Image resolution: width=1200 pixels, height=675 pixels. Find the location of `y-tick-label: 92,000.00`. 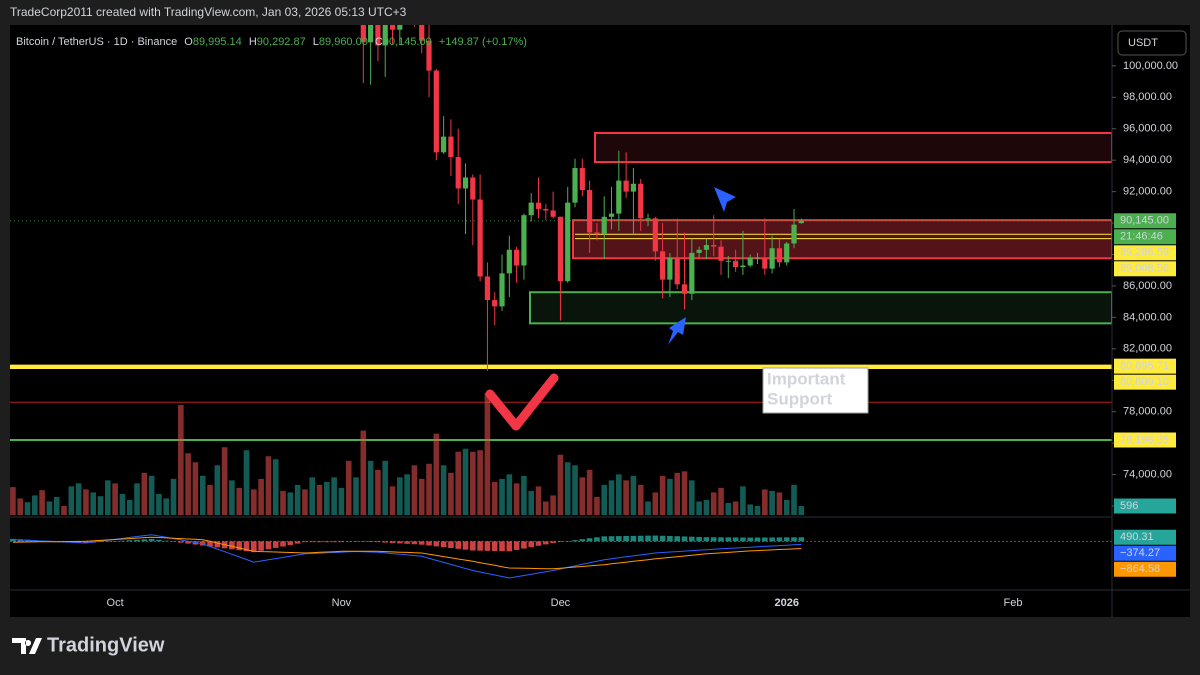

y-tick-label: 92,000.00 is located at coordinates (1147, 192).